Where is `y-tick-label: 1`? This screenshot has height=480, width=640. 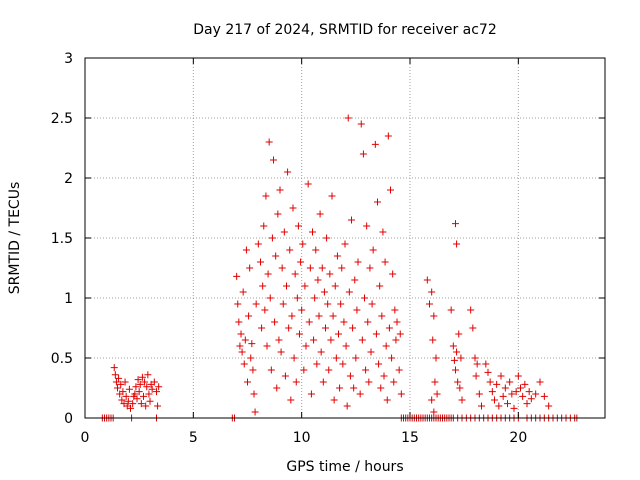
y-tick-label: 1 is located at coordinates (68, 299).